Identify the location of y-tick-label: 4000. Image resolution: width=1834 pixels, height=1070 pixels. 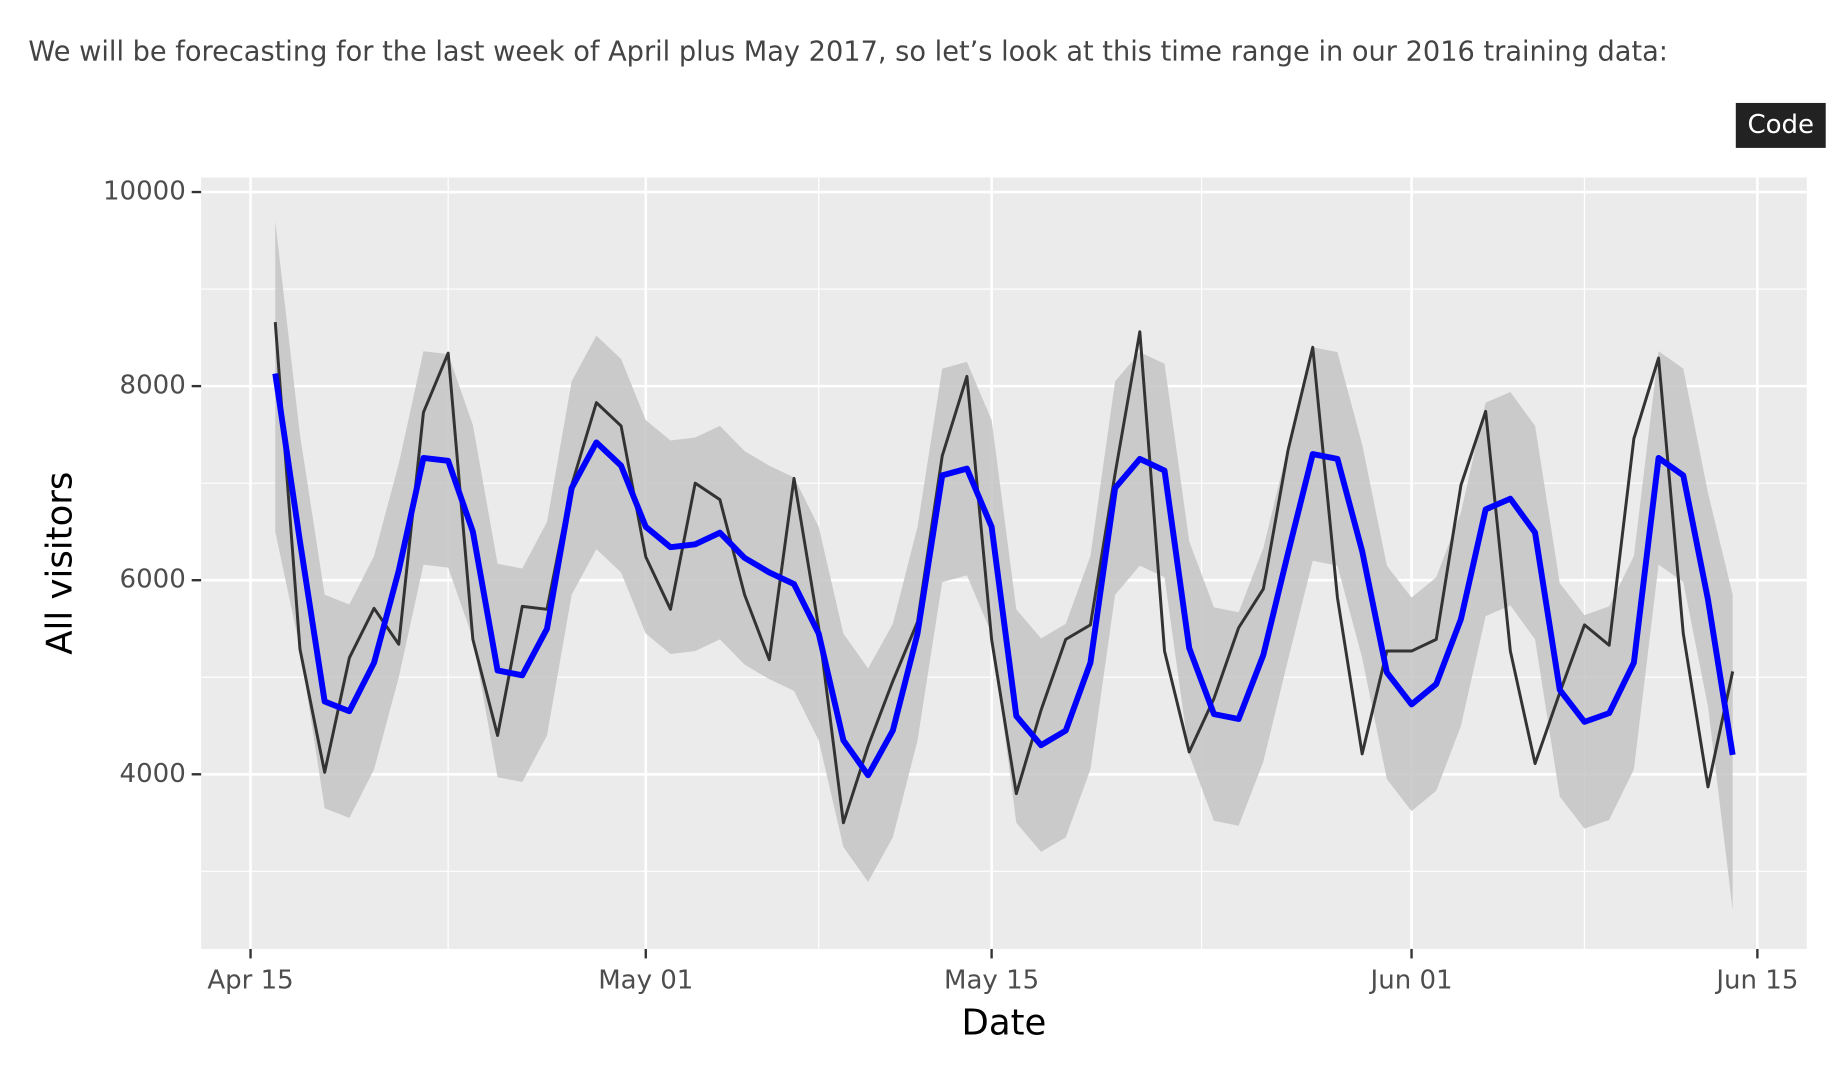
(153, 774).